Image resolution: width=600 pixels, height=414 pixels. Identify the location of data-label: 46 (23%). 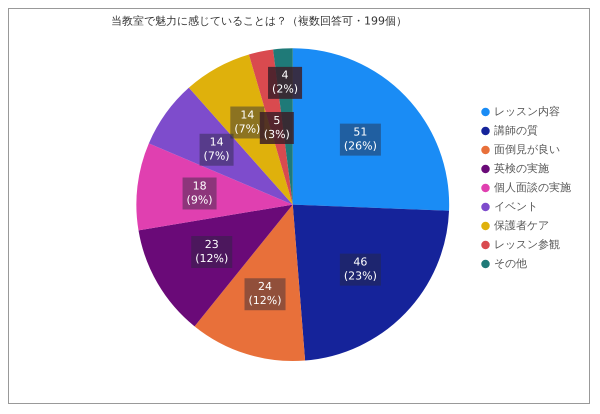
(360, 268).